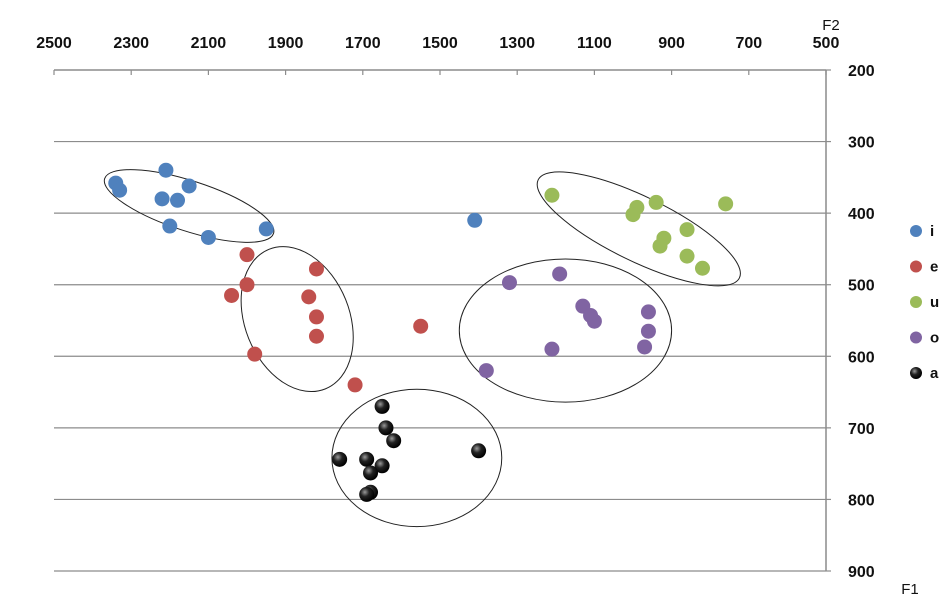 The image size is (949, 596). I want to click on x-tick-label: 1900, so click(286, 43).